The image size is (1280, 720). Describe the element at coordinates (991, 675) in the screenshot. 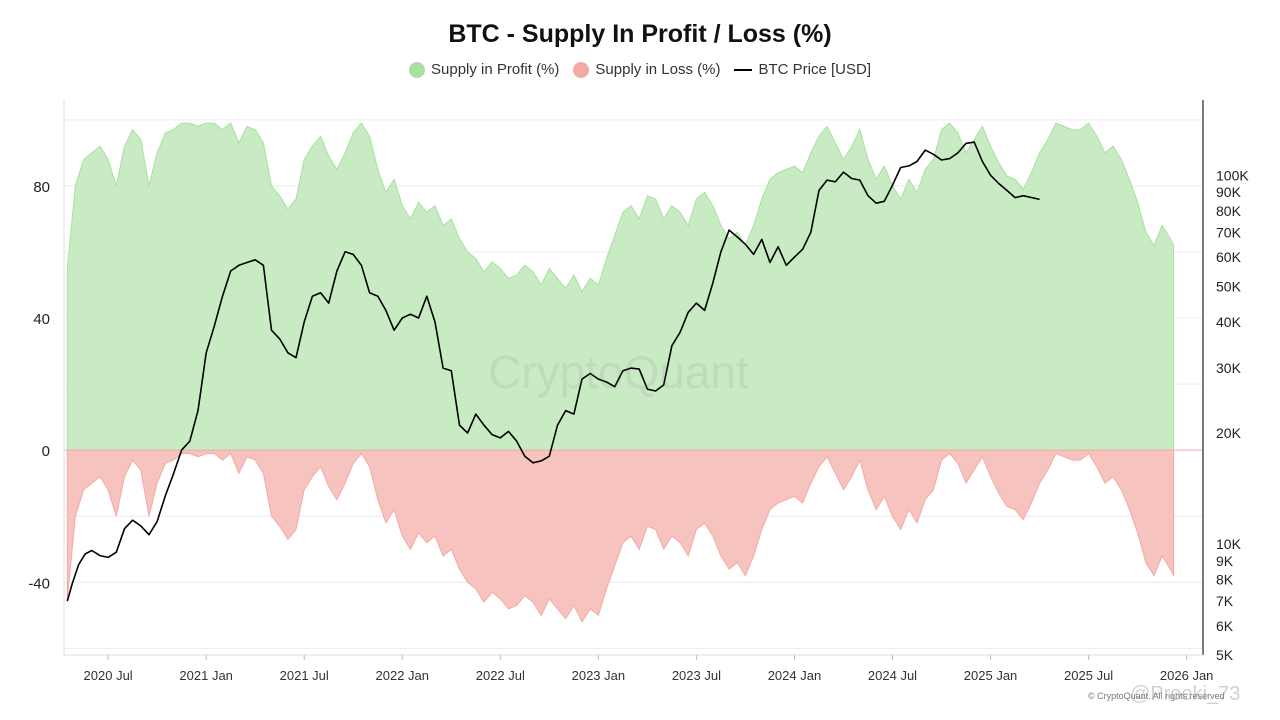

I see `x-axis-tick-label: 2025 Jan` at that location.